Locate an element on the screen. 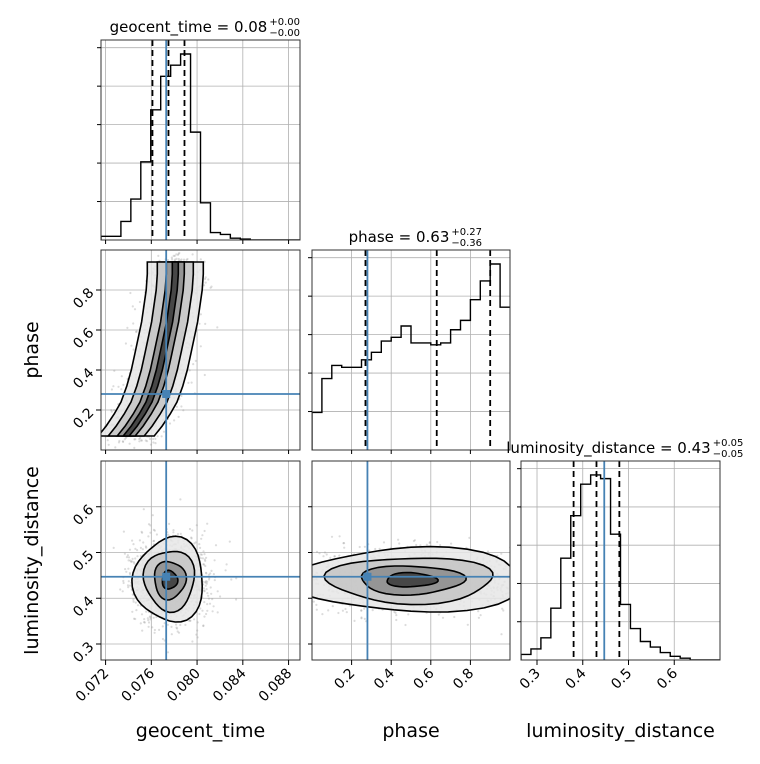 The height and width of the screenshot is (764, 760). x-tick-label: 0.080 is located at coordinates (184, 686).